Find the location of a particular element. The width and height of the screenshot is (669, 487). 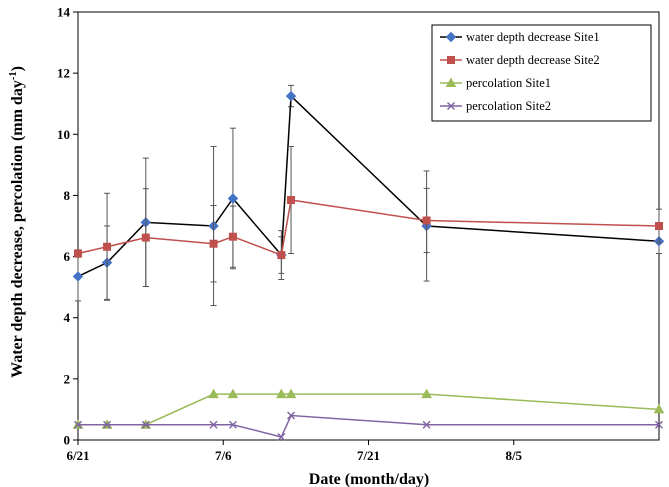

legend-item: percolation Site1 is located at coordinates (495, 83).